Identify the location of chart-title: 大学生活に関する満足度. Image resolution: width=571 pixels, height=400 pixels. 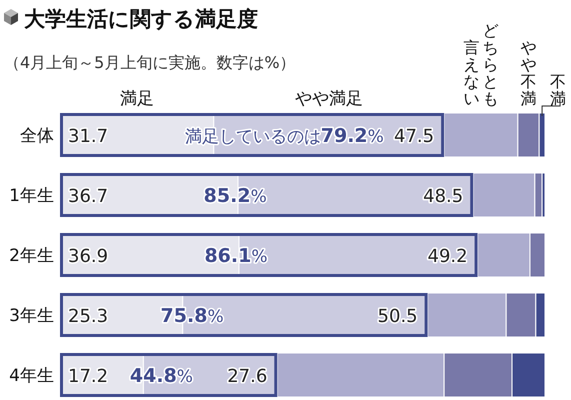
(141, 19).